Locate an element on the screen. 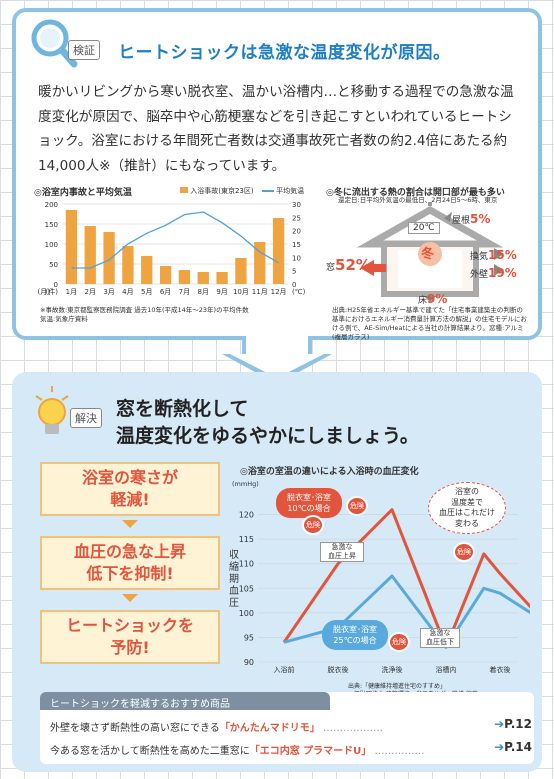  x-tick-label: 入浴前 is located at coordinates (284, 669).